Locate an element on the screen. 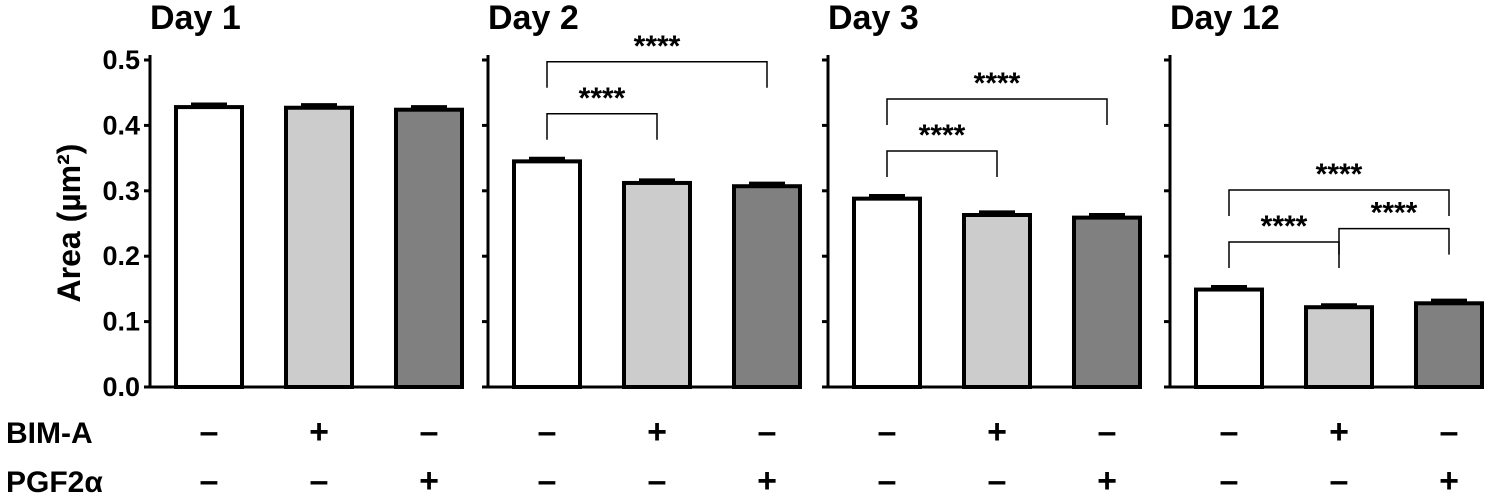  panel-title: Day 12 is located at coordinates (1225, 18).